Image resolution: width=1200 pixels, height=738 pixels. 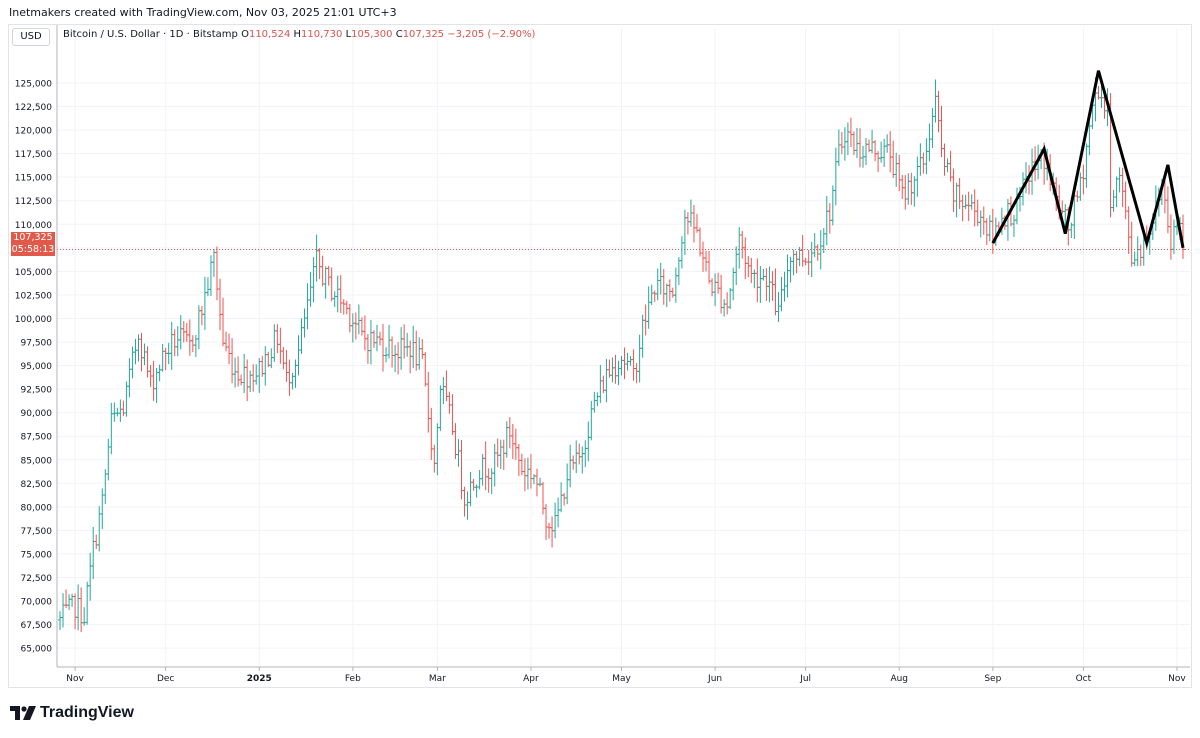 What do you see at coordinates (531, 679) in the screenshot?
I see `time-tick-label: Apr` at bounding box center [531, 679].